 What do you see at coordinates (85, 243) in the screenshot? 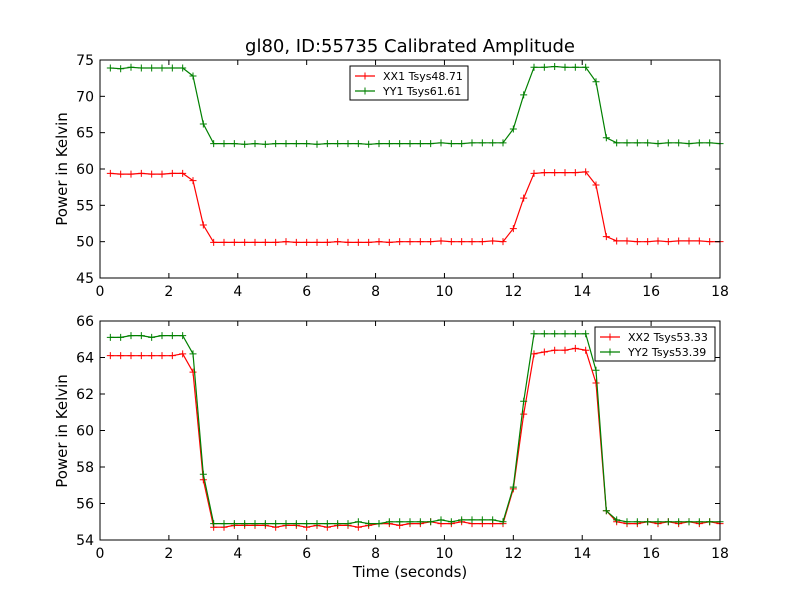
I see `plot-top-ytick-label: 50` at bounding box center [85, 243].